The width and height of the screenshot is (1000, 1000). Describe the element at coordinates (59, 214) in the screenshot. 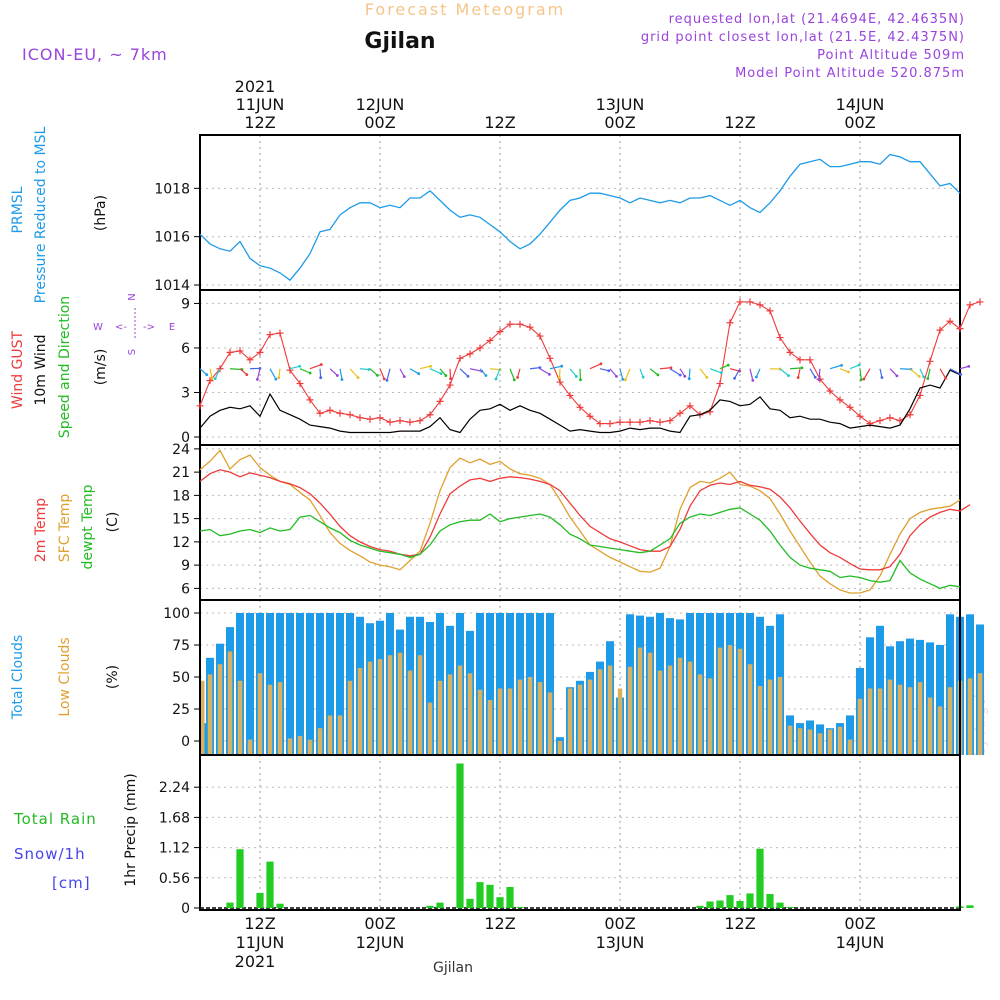

I see `pressure-labels: PRMSL Pressure Reduced to MSL (hPa)` at that location.